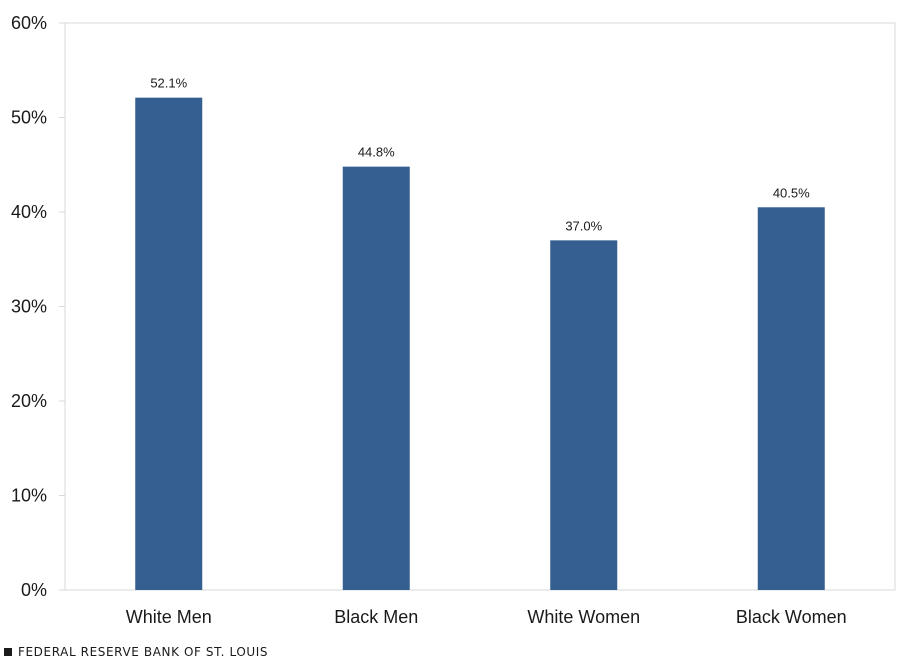 The width and height of the screenshot is (910, 661). Describe the element at coordinates (29, 401) in the screenshot. I see `y-tick-label: 20%` at that location.